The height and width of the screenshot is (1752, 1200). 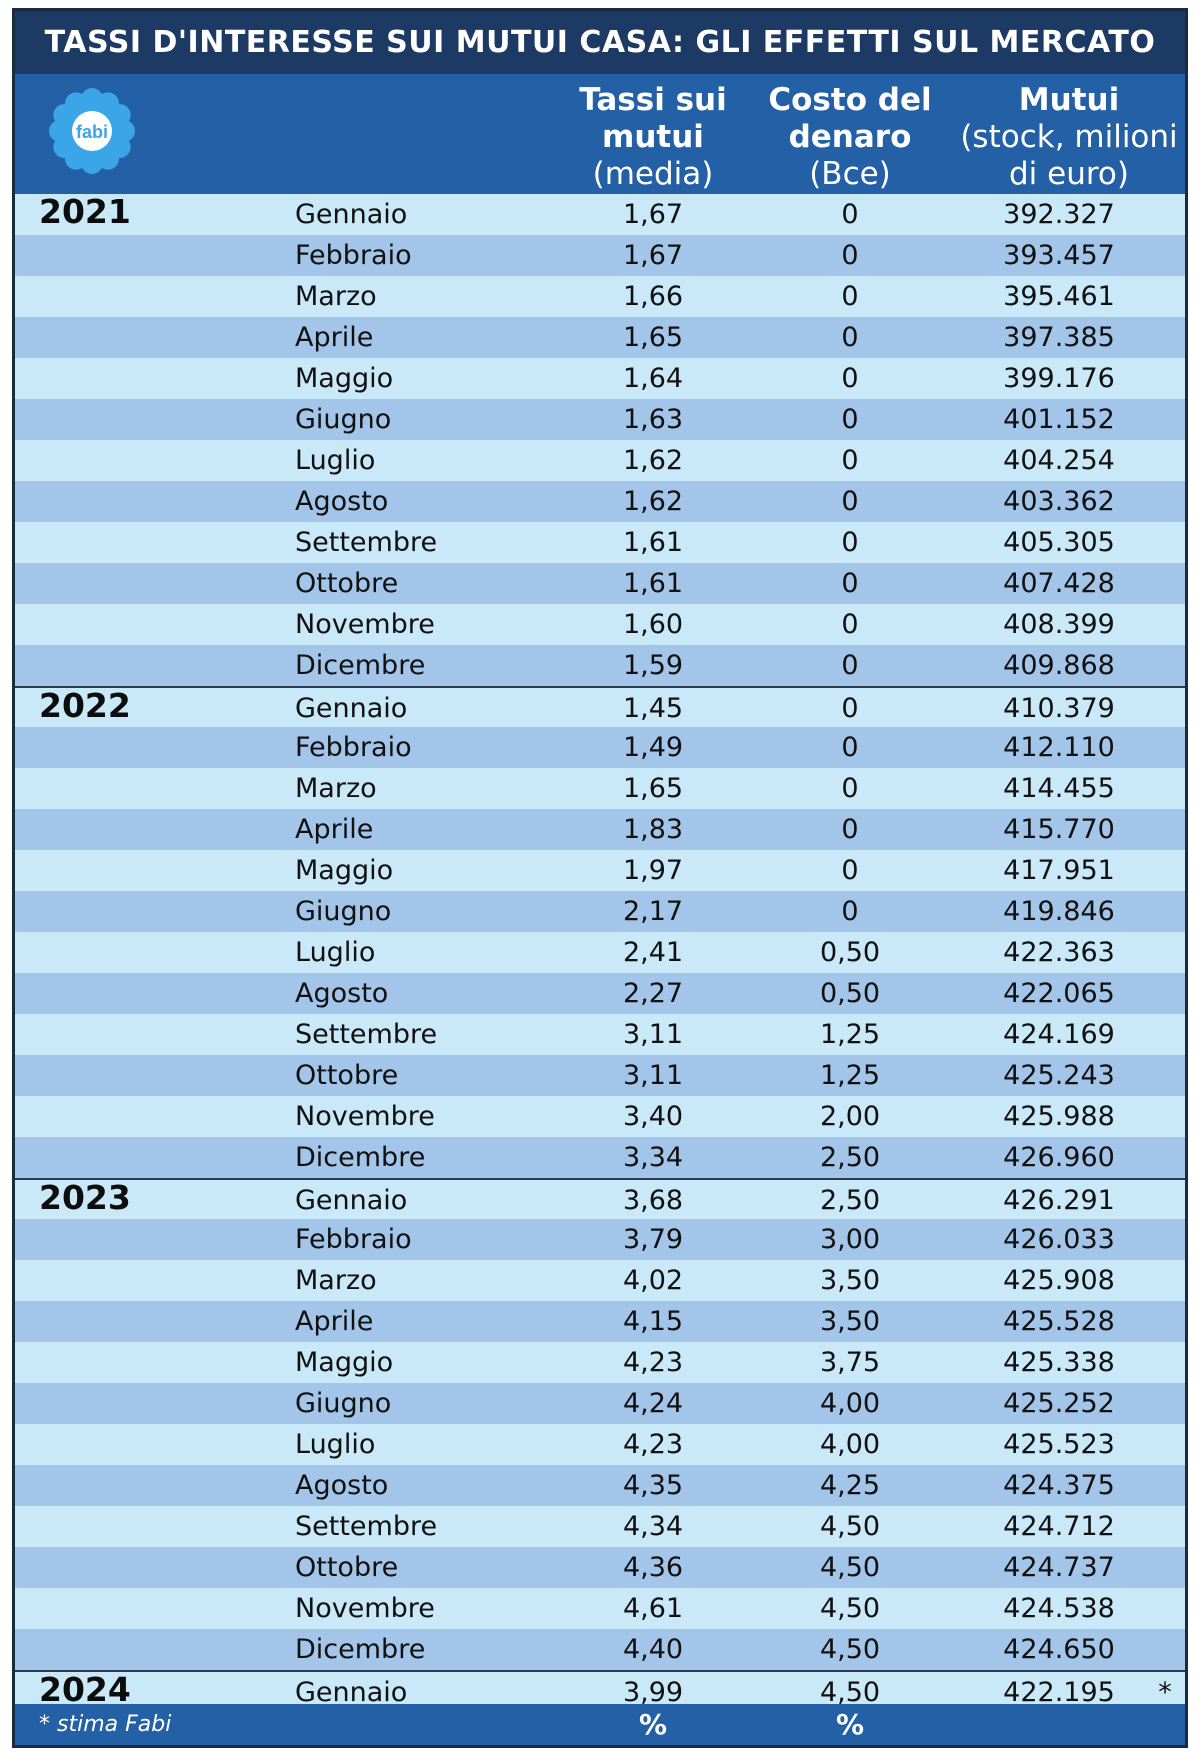 I want to click on rate-cell: 2,17, so click(x=653, y=911).